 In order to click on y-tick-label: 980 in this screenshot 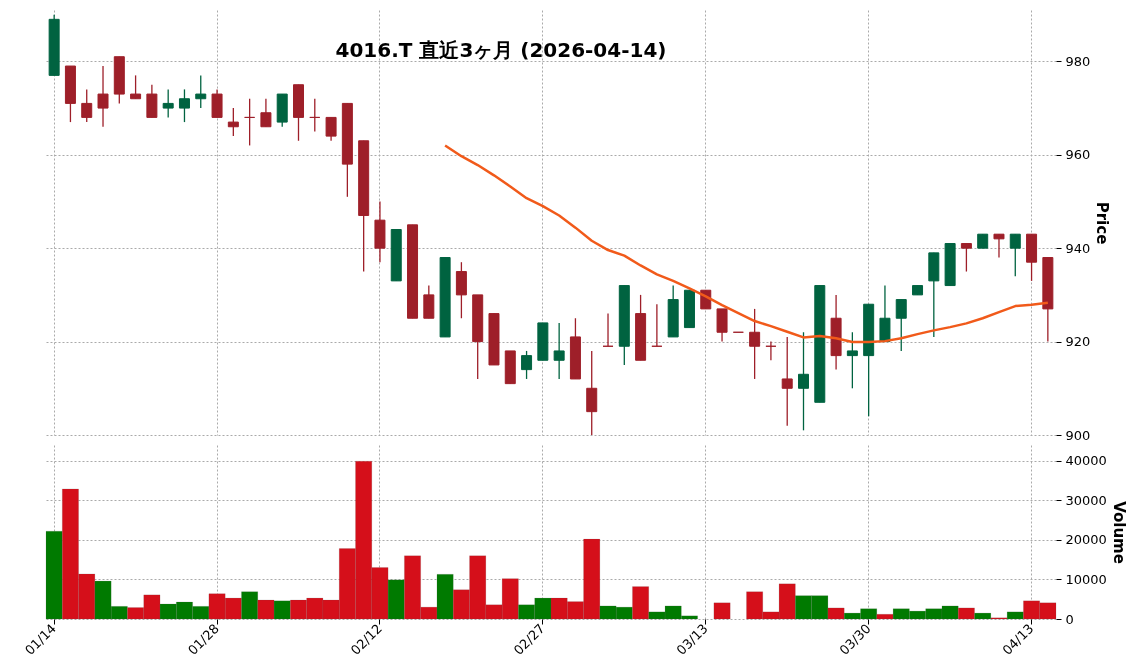, I will do `click(1078, 61)`.